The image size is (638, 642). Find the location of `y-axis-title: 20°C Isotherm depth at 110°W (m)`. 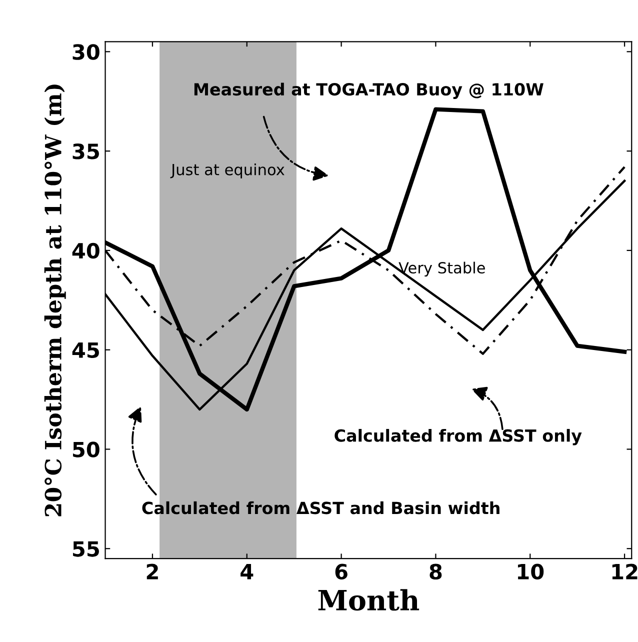

y-axis-title: 20°C Isotherm depth at 110°W (m) is located at coordinates (55, 300).